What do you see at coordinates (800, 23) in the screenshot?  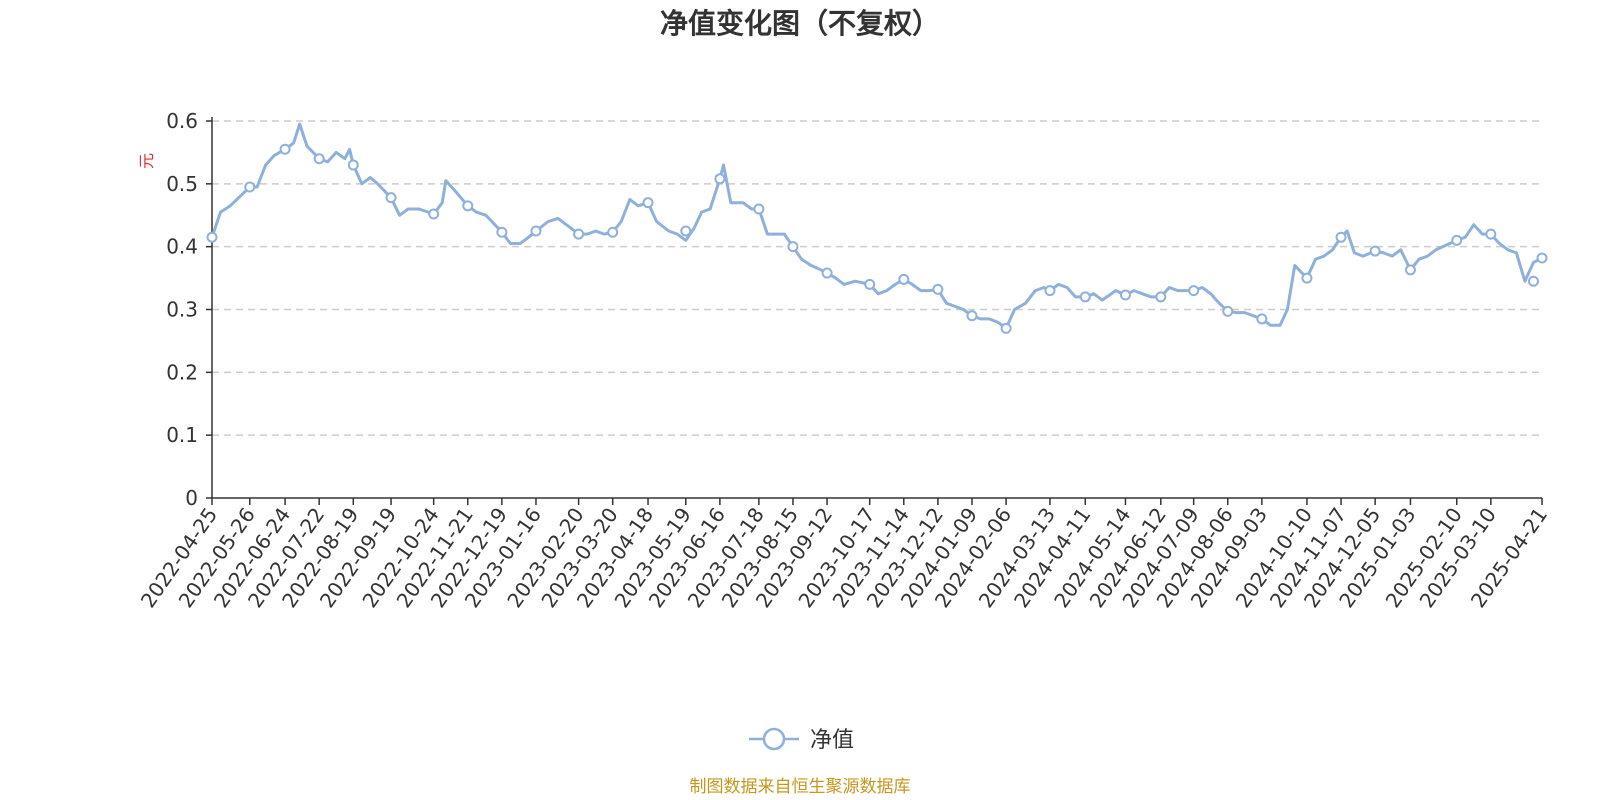 I see `chart-title: 净值变化图（不复权）` at bounding box center [800, 23].